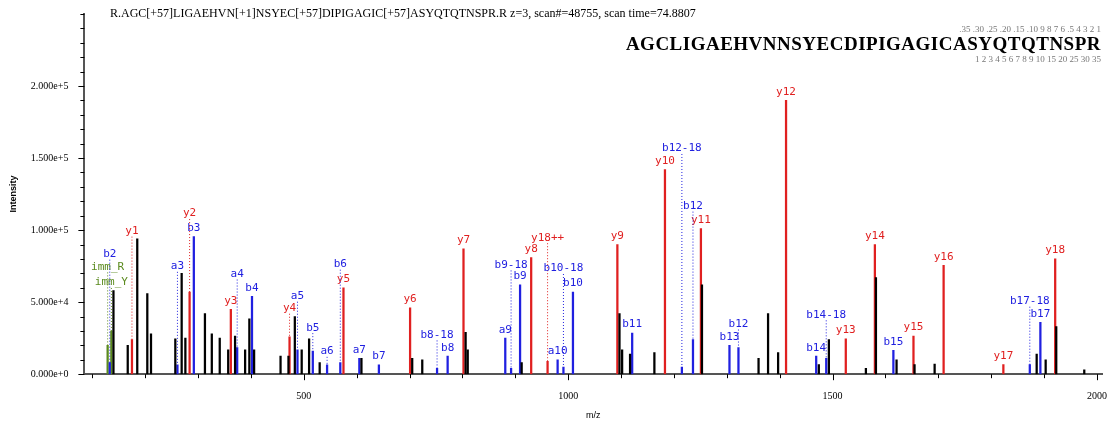 This screenshot has height=423, width=1115. I want to click on annotation: AGCLIGAEHVNNSYECDIPIGAGICASYQTQTNSPR, so click(863, 43).